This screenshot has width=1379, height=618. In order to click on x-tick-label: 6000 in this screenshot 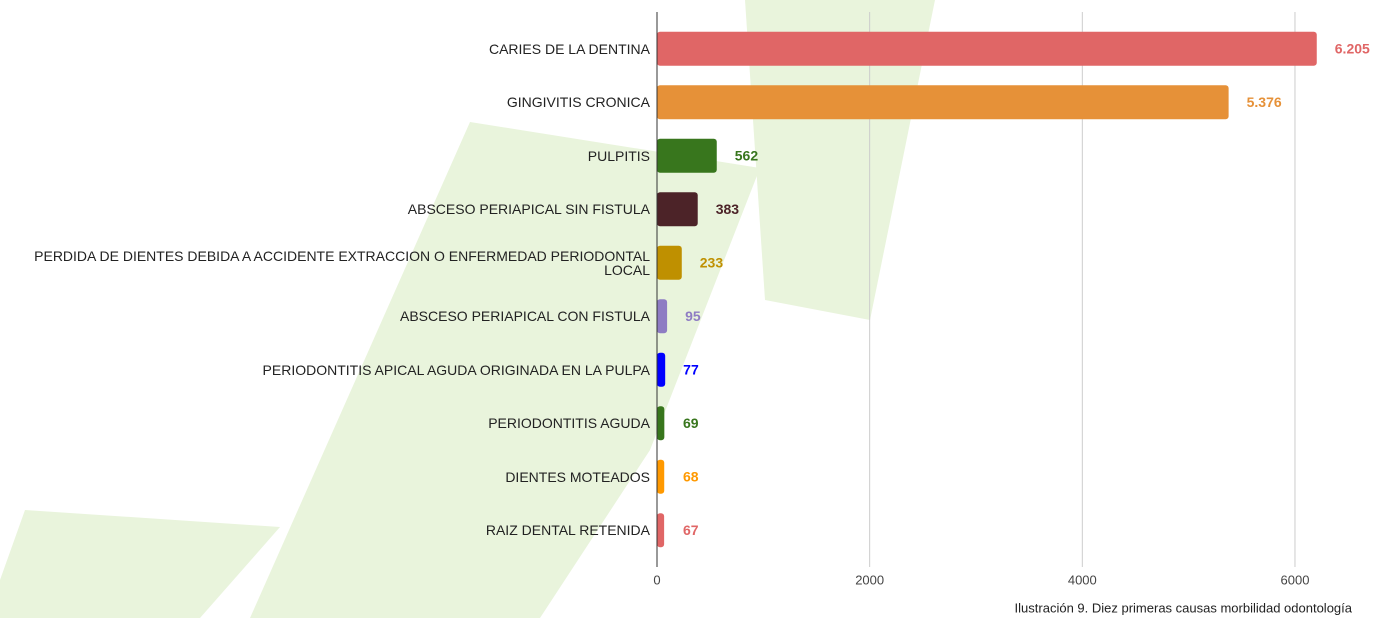, I will do `click(1295, 579)`.